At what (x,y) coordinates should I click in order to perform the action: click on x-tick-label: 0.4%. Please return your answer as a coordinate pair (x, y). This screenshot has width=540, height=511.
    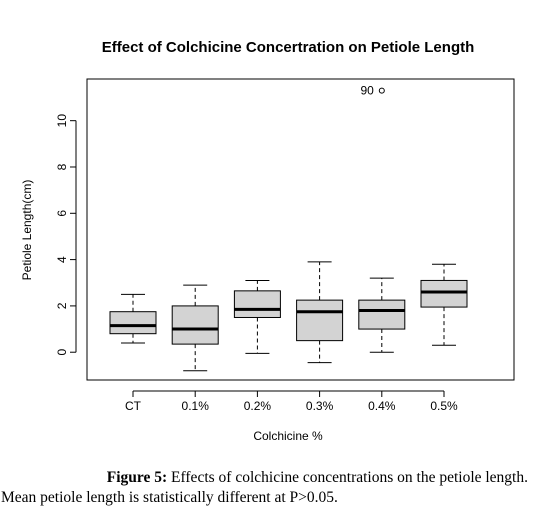
    Looking at the image, I should click on (382, 406).